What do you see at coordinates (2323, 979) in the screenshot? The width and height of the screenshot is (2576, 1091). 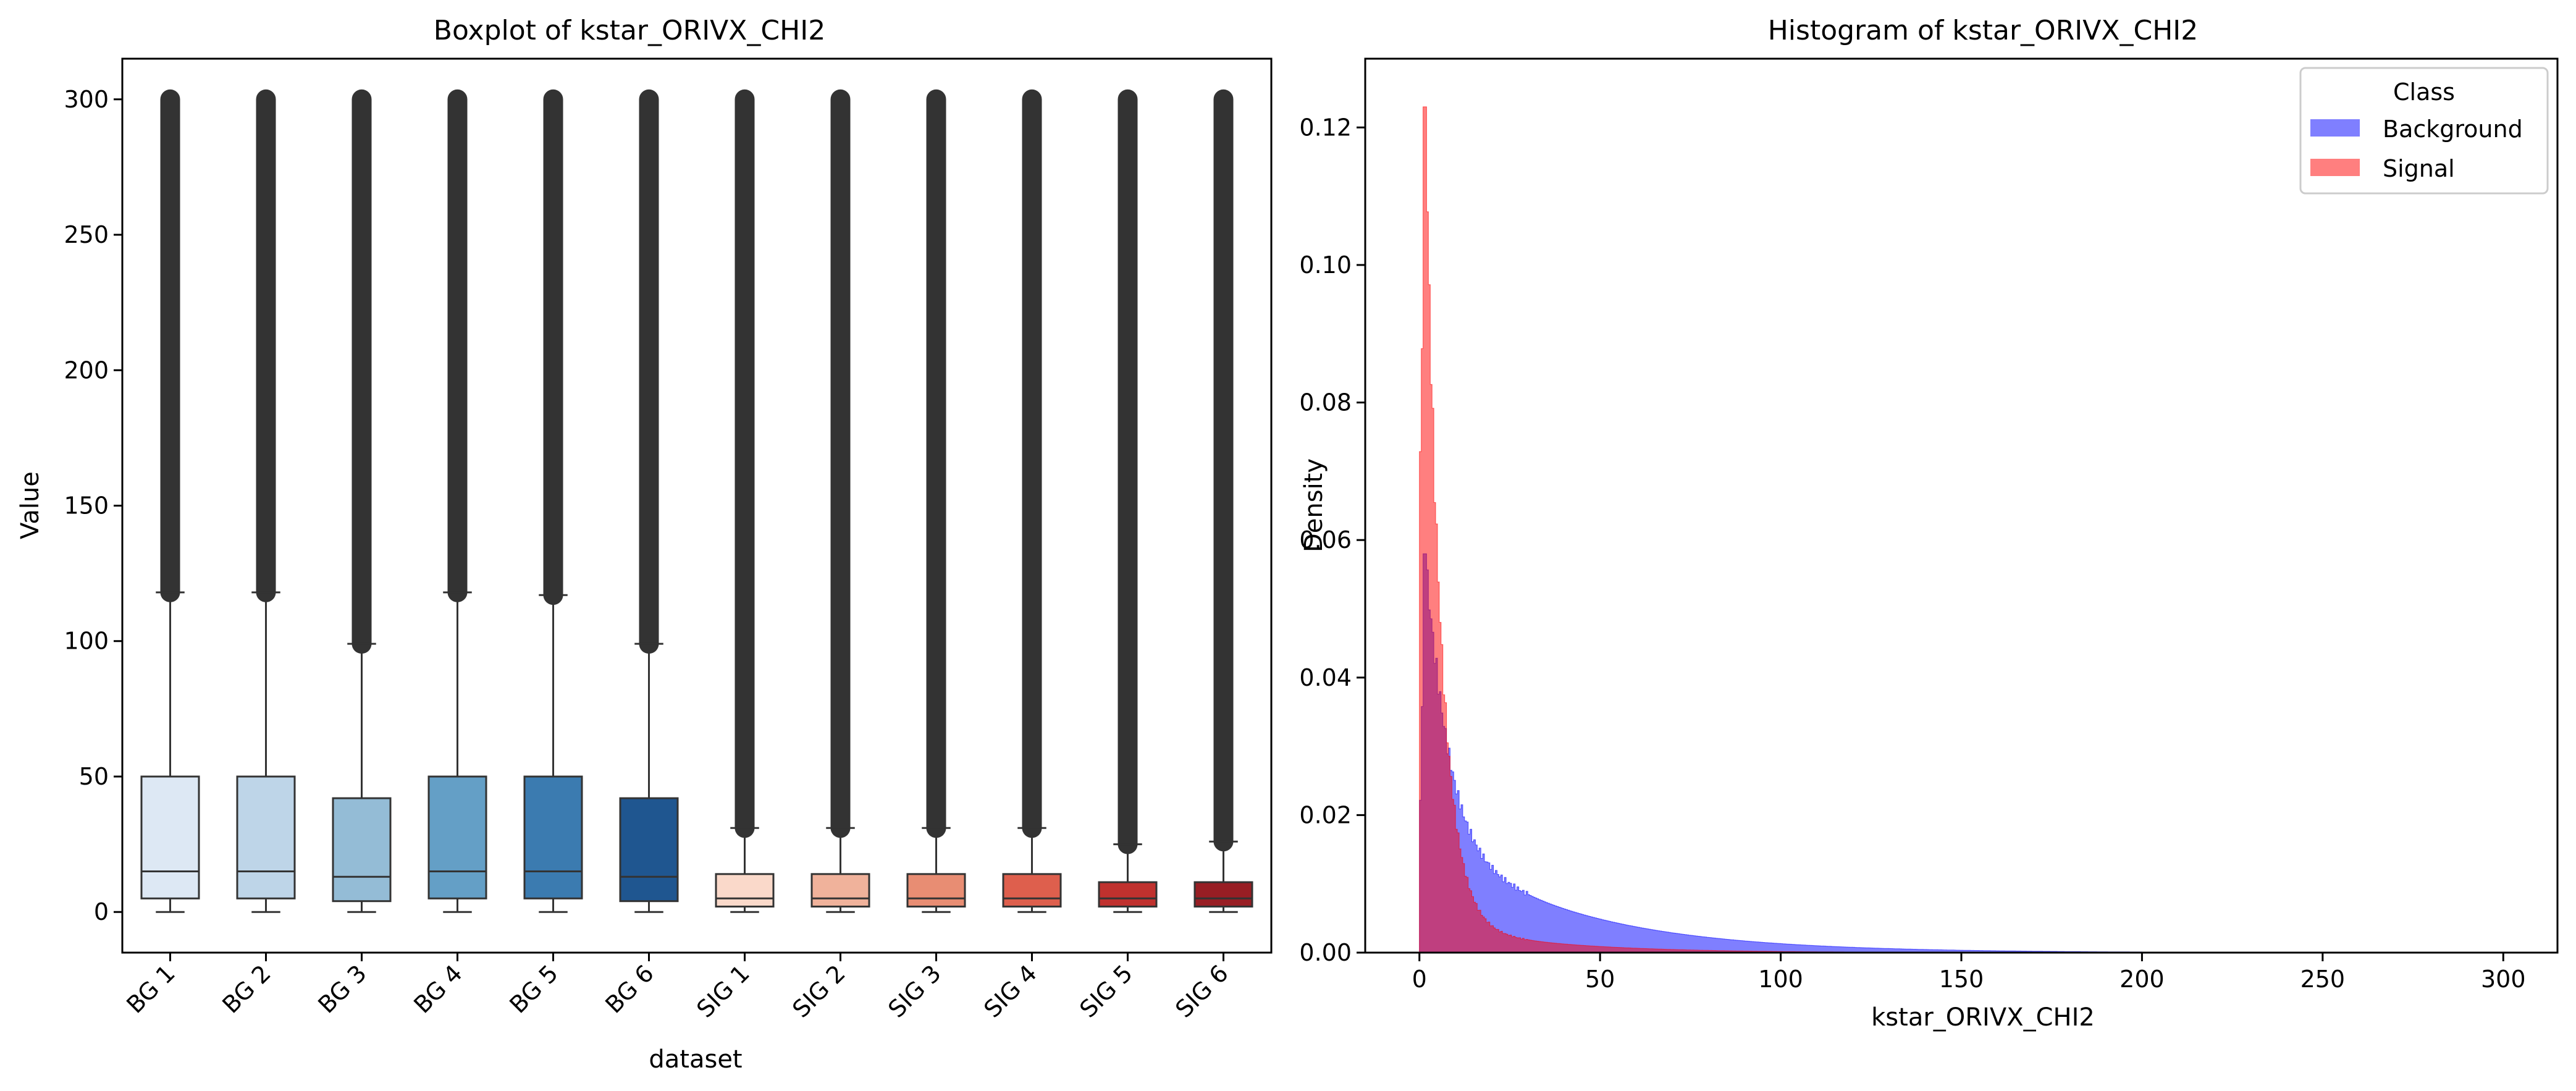 I see `x-tick-label: 250` at bounding box center [2323, 979].